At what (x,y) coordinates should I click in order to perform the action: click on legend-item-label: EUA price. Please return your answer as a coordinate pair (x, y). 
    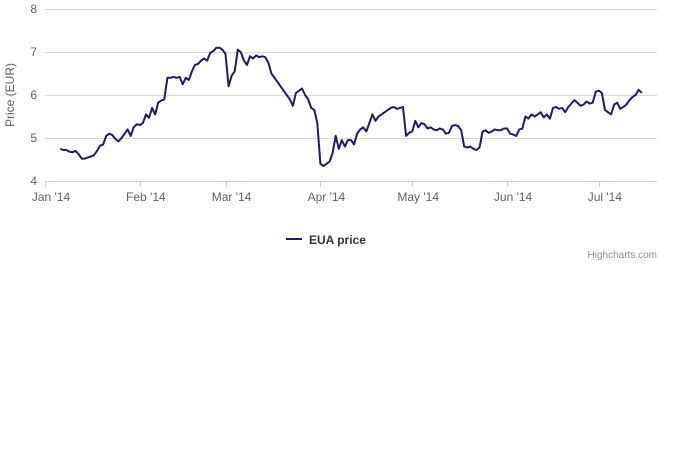
    Looking at the image, I should click on (337, 240).